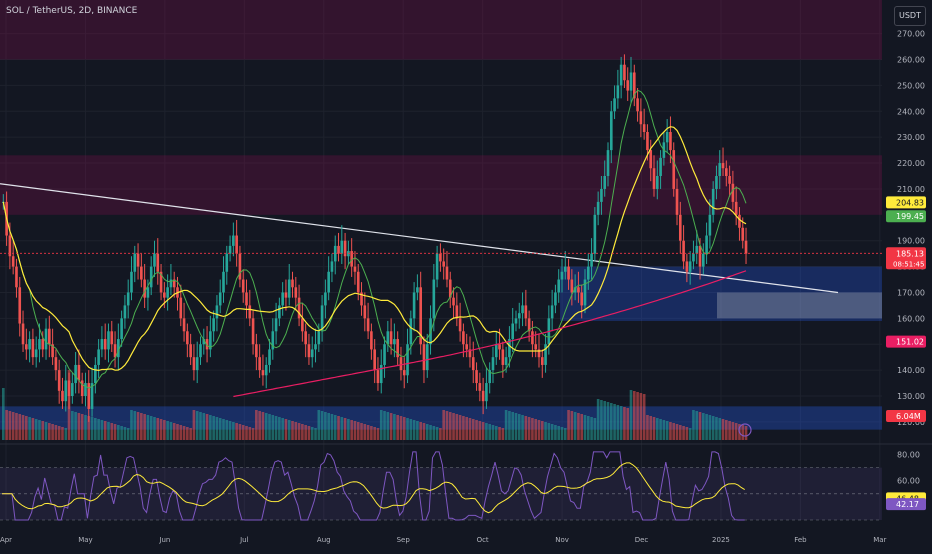 This screenshot has width=932, height=554. I want to click on y-tick-label: 210.00, so click(911, 189).